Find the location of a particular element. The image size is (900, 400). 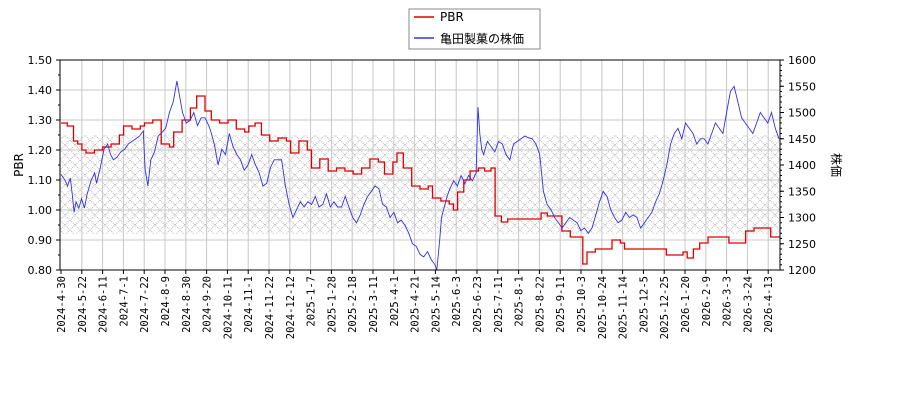

x-tick-label: 2025-1-7 is located at coordinates (312, 301).